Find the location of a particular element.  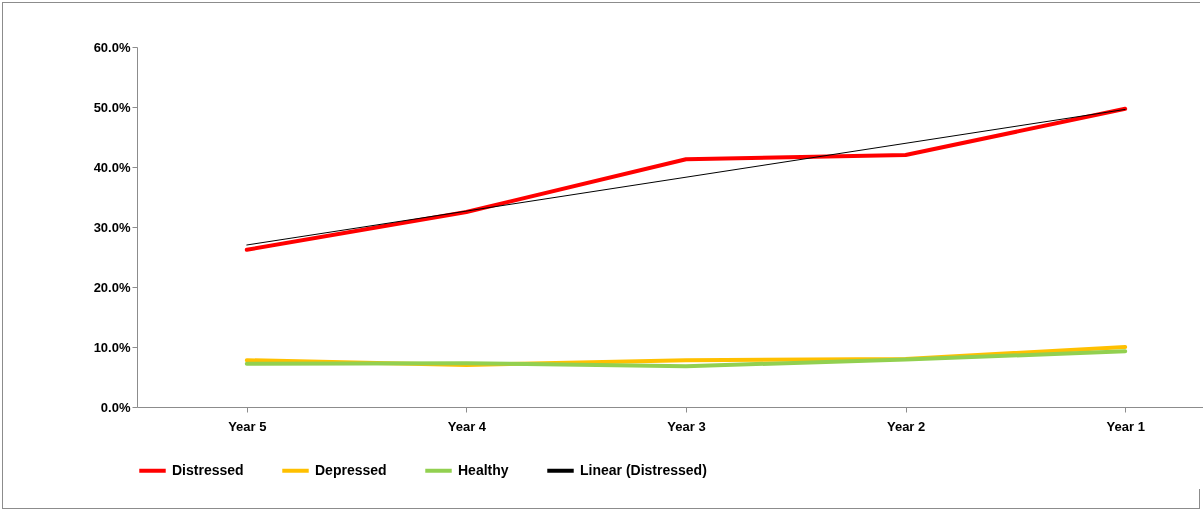

y-tick-label: 0.0% is located at coordinates (115, 407).